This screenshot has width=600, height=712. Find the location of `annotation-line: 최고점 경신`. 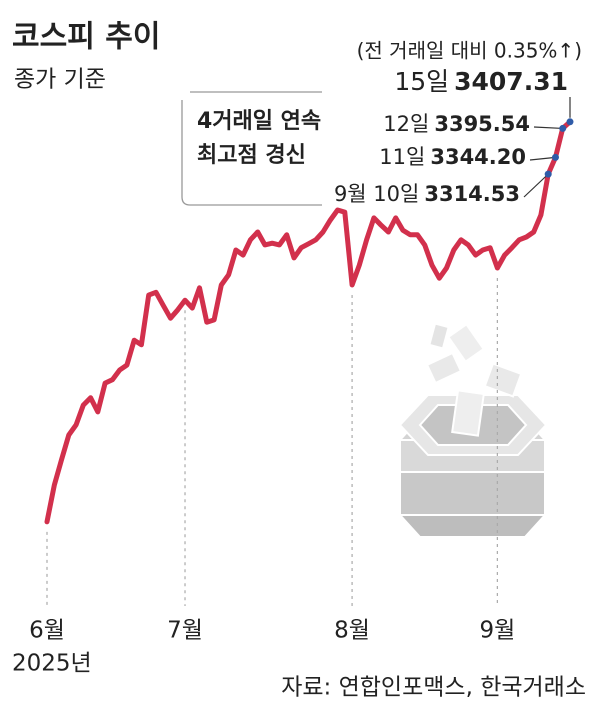

annotation-line: 최고점 경신 is located at coordinates (251, 155).